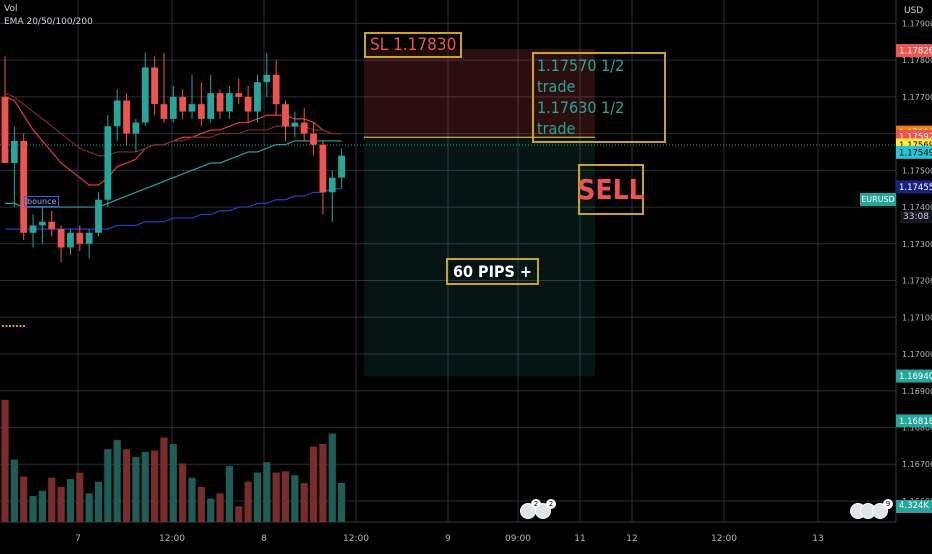 The image size is (932, 554). I want to click on take-profit-1: 1.17570 1/2 trade, so click(581, 76).